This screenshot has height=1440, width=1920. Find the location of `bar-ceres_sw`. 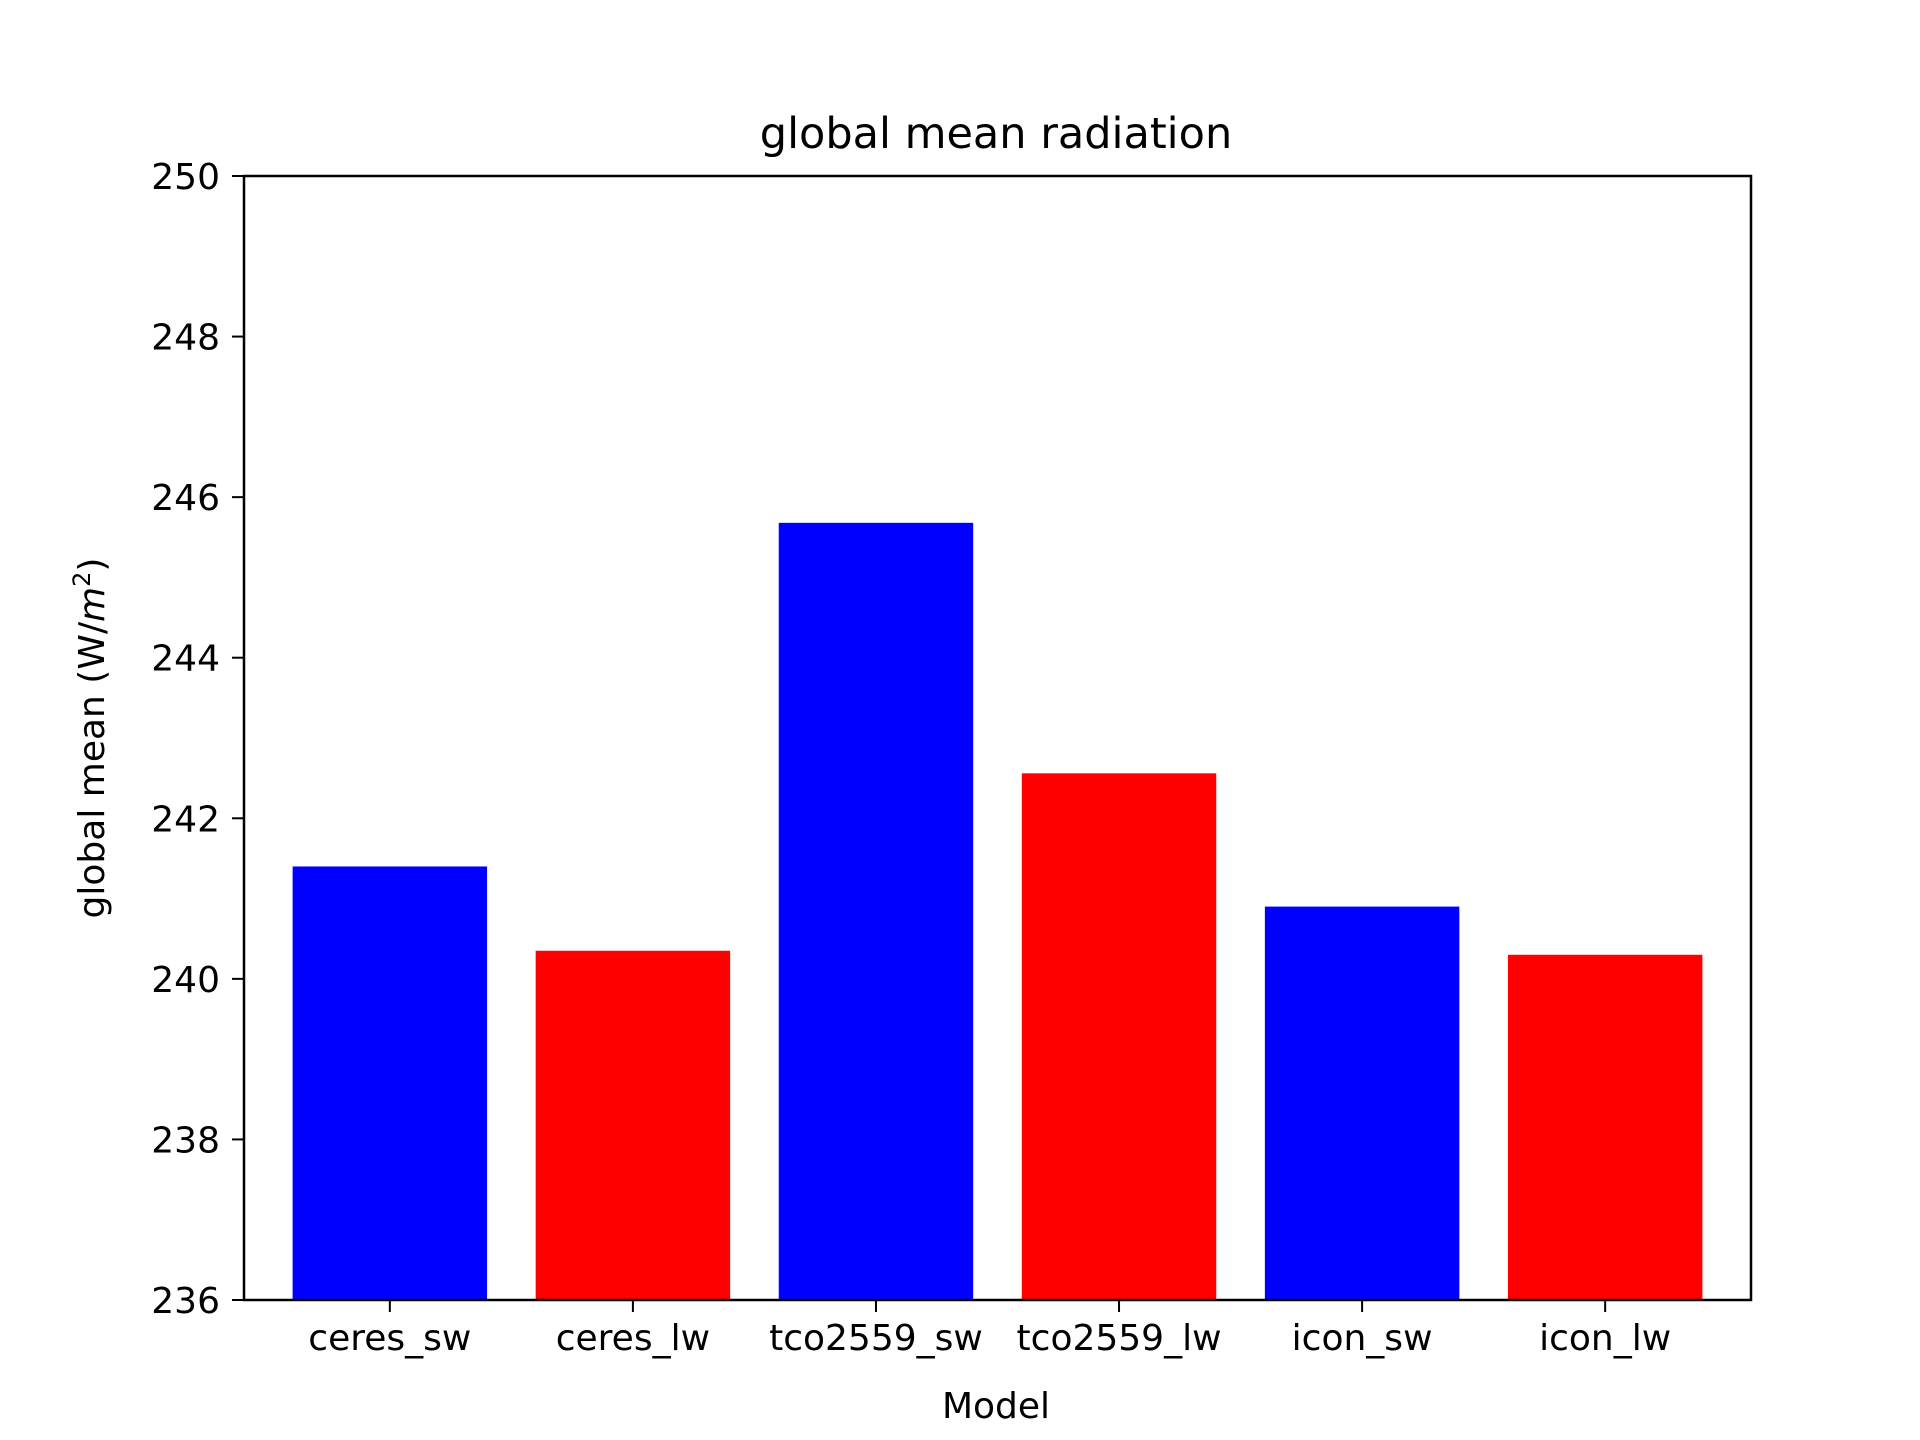

bar-ceres_sw is located at coordinates (390, 1083).